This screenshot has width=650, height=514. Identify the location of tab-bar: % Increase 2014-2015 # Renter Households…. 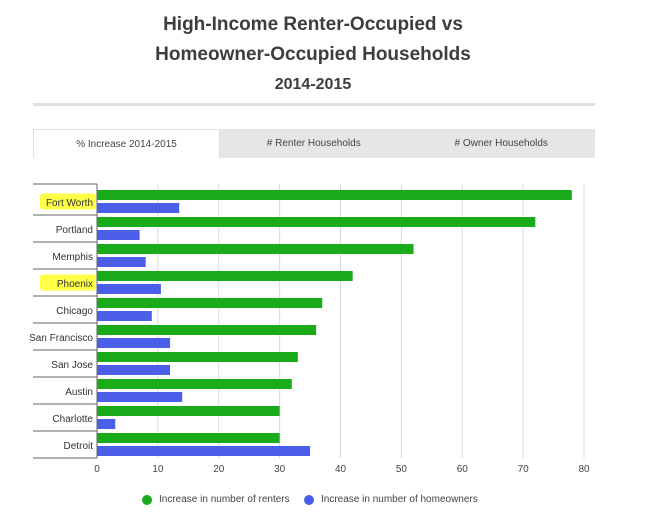
(314, 143).